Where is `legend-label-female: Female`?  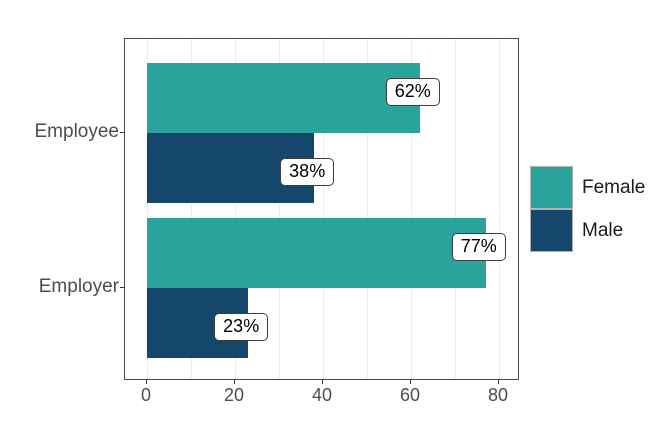
legend-label-female: Female is located at coordinates (614, 187).